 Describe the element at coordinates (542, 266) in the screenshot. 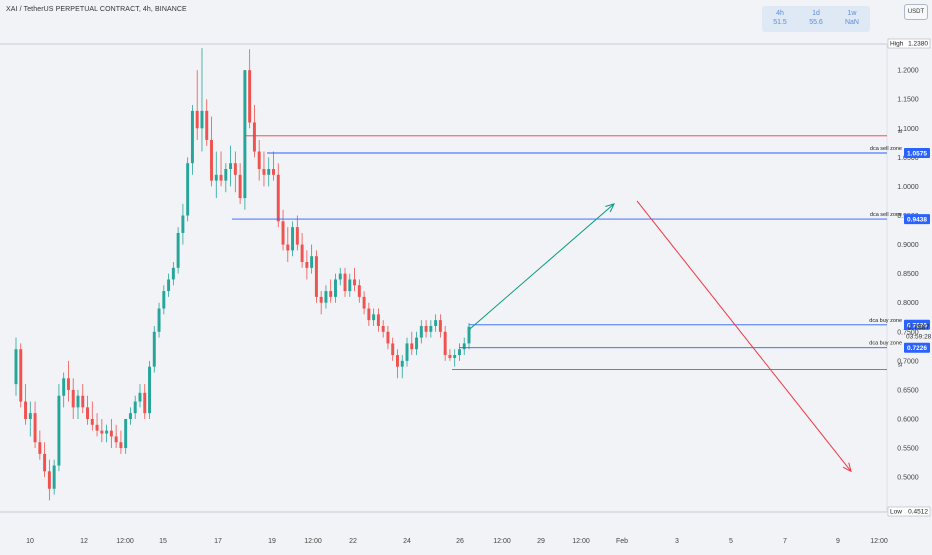

I see `projection-up-arrow` at that location.